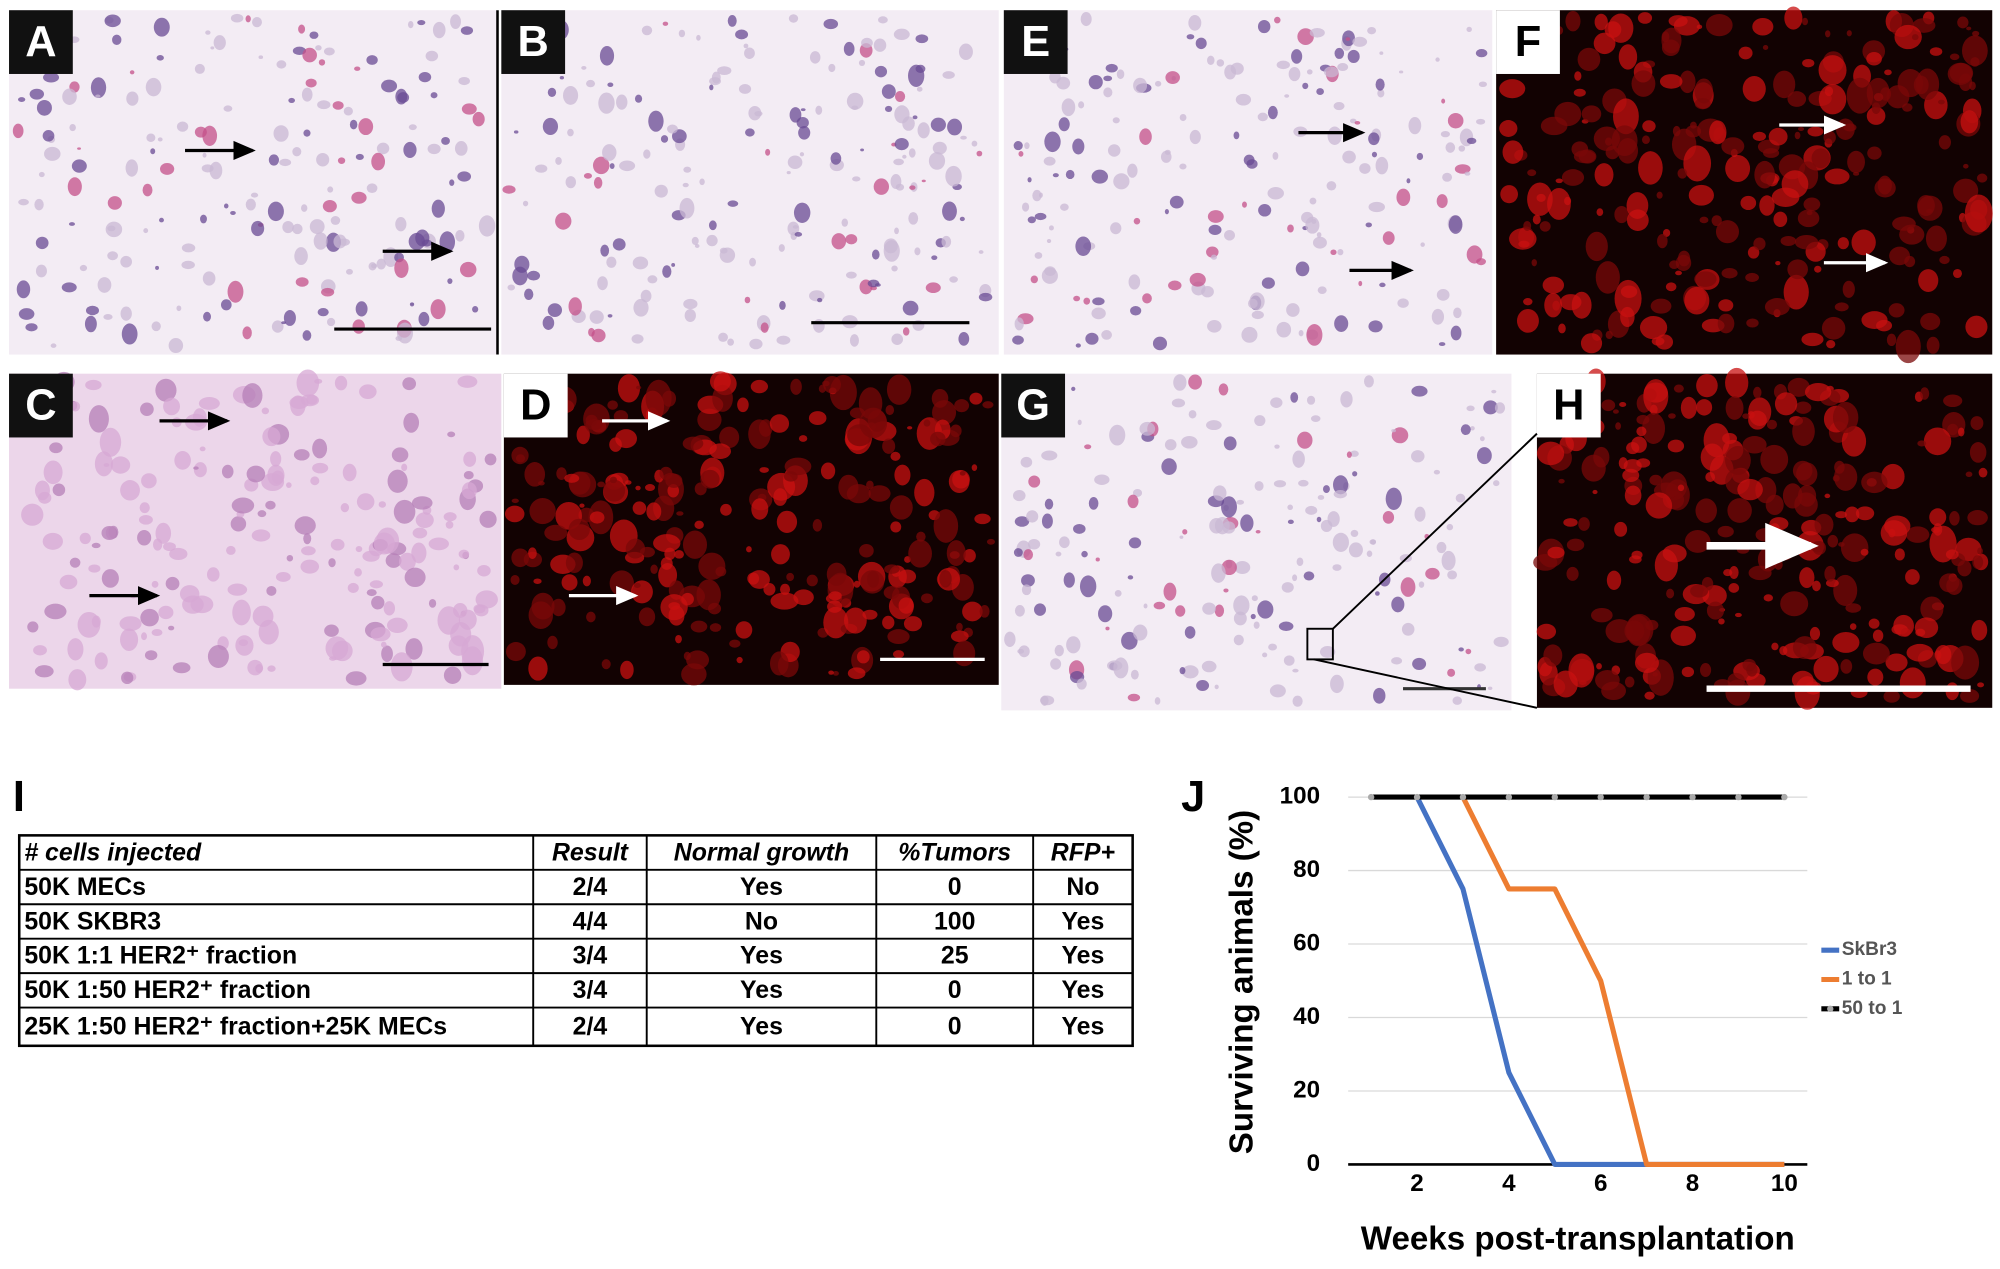 This screenshot has width=2000, height=1269. Describe the element at coordinates (1306, 942) in the screenshot. I see `y-tick-label: 60` at that location.